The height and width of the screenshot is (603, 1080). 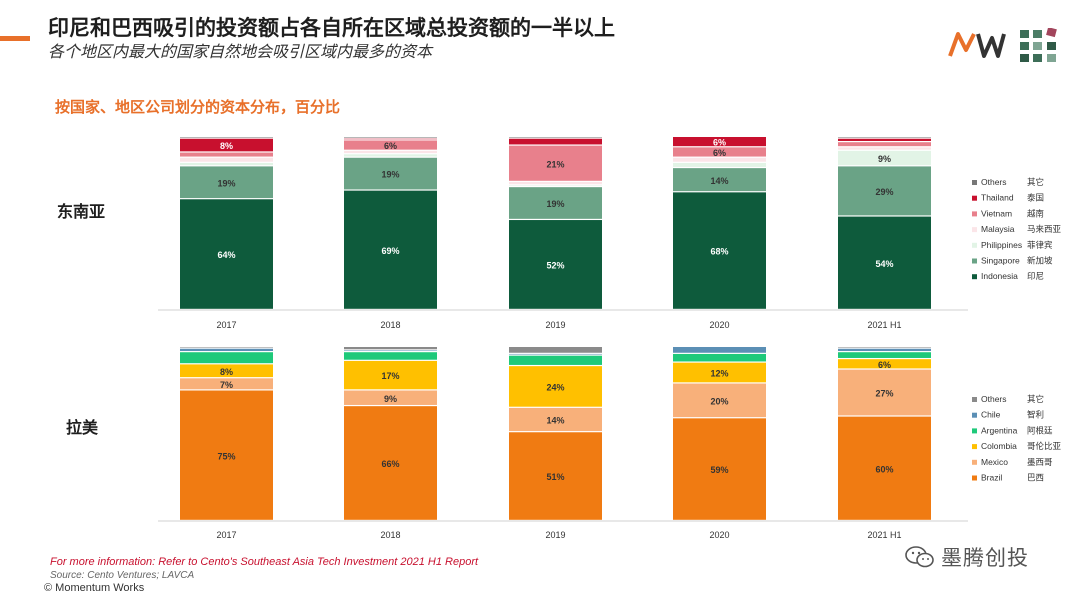 What do you see at coordinates (226, 456) in the screenshot?
I see `data-label-1-0-0: 75%` at bounding box center [226, 456].